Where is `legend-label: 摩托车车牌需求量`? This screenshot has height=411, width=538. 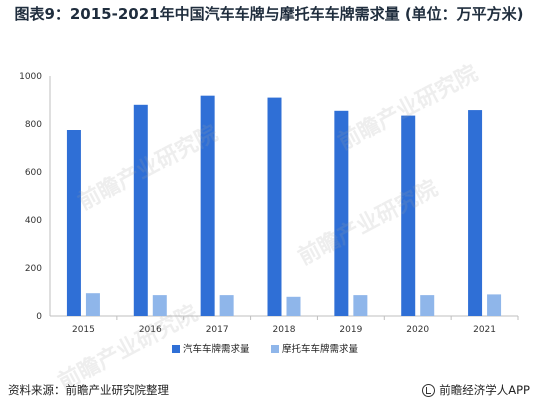
legend-label: 摩托车车牌需求量 is located at coordinates (320, 349).